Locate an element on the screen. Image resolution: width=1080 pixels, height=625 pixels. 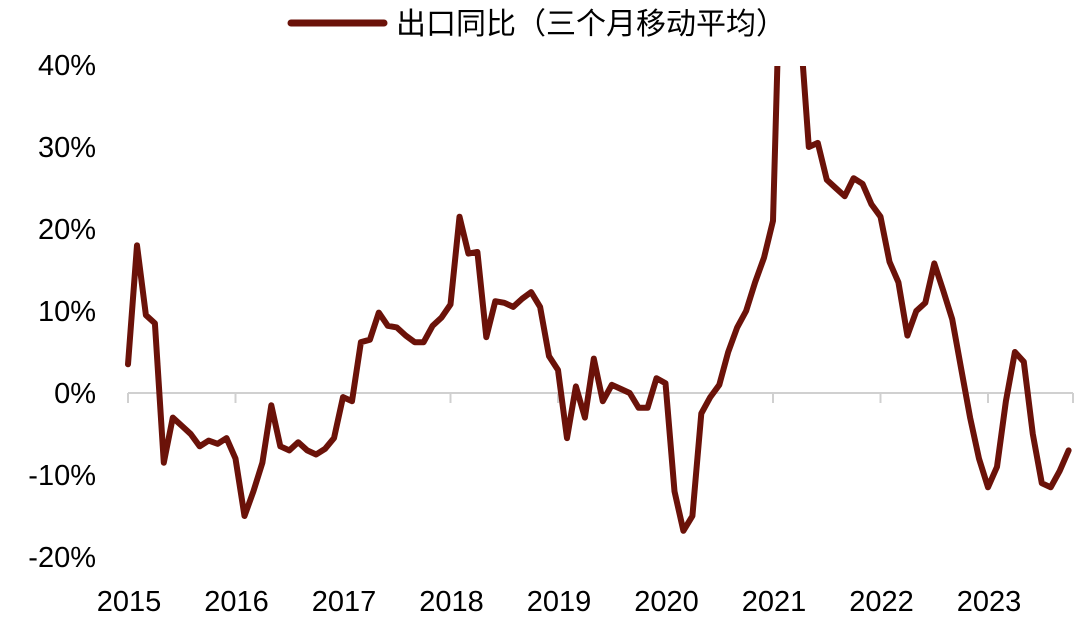
y-axis-tick-labels: 40% 30% 20% 10% 0% -10% -20% is located at coordinates (62, 312).